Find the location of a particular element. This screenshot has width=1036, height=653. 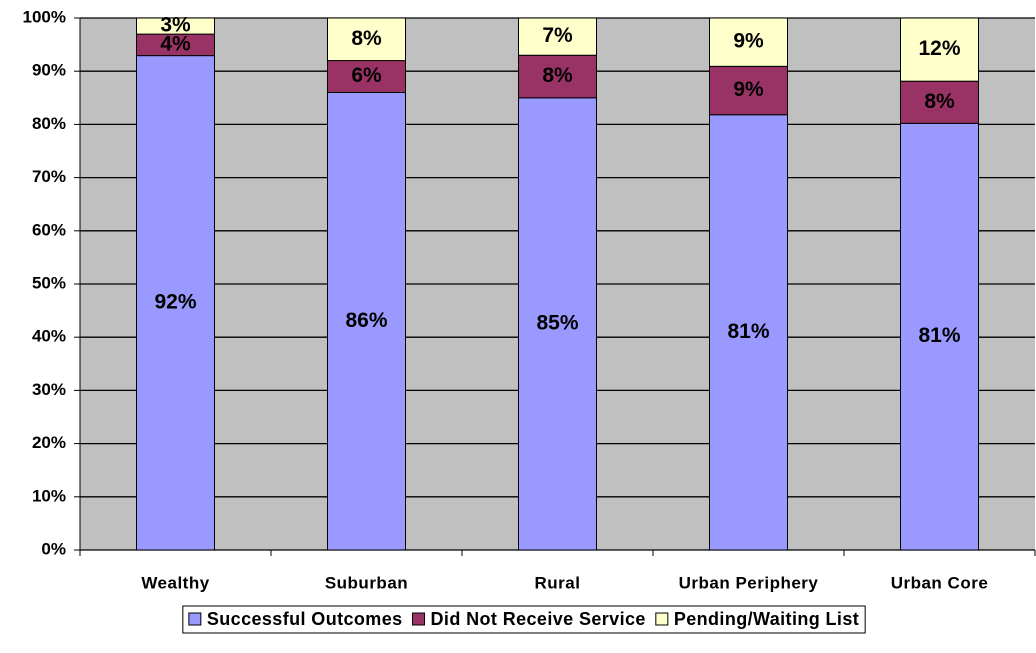

data-label: 85% is located at coordinates (557, 322).